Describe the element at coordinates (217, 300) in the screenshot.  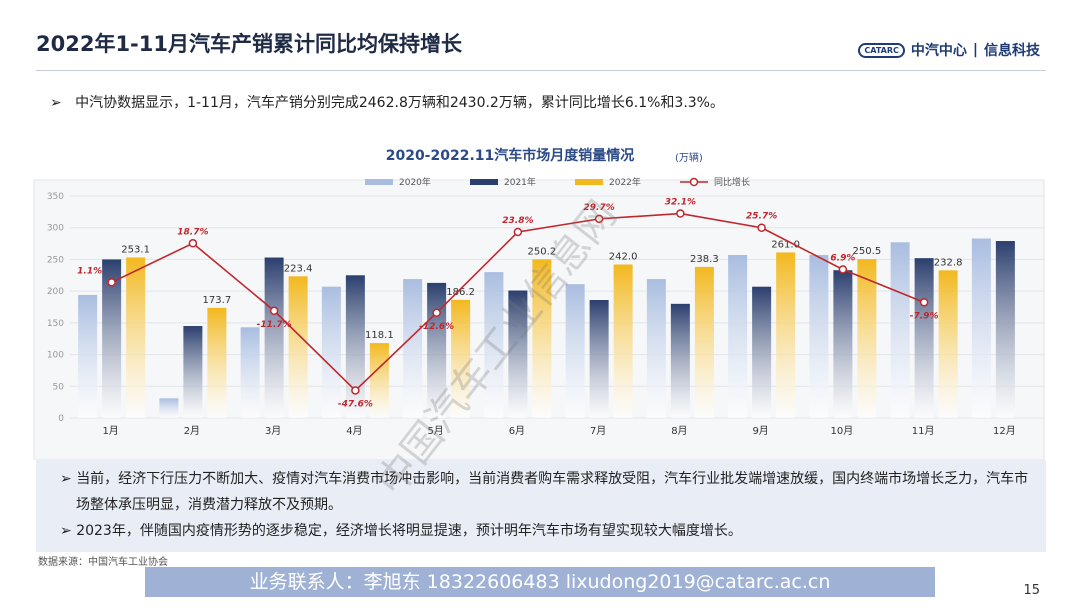
I see `data-label: 173.7` at that location.